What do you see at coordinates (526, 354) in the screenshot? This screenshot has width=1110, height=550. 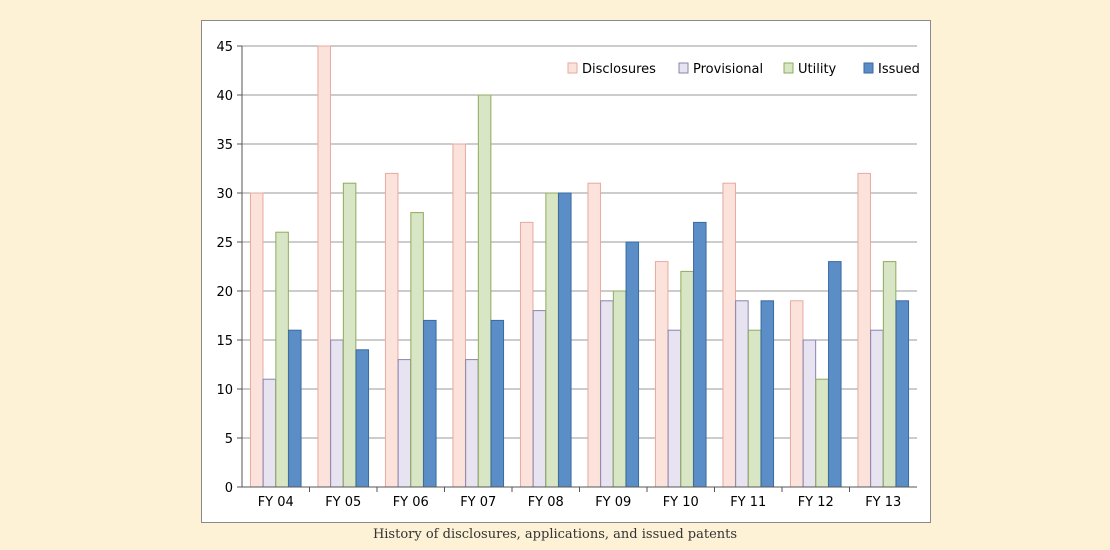 I see `bar-disclosures-fy08` at bounding box center [526, 354].